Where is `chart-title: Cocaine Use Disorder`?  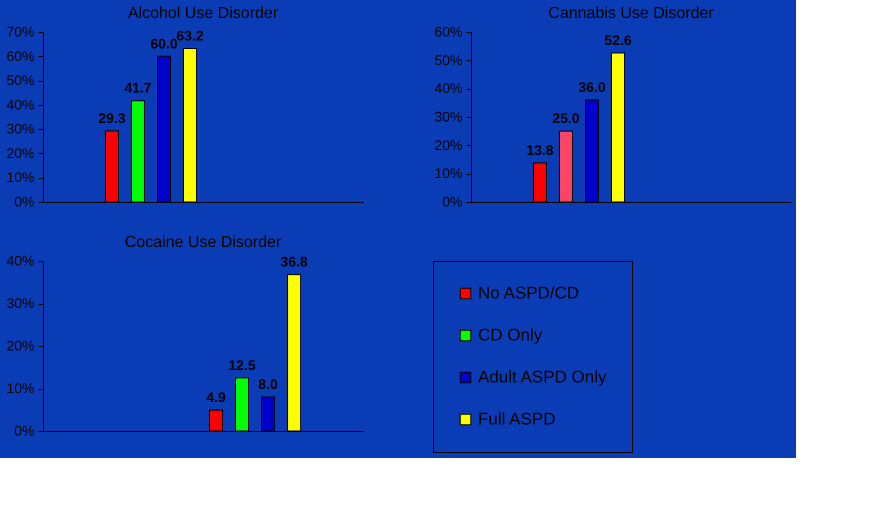
chart-title: Cocaine Use Disorder is located at coordinates (203, 242).